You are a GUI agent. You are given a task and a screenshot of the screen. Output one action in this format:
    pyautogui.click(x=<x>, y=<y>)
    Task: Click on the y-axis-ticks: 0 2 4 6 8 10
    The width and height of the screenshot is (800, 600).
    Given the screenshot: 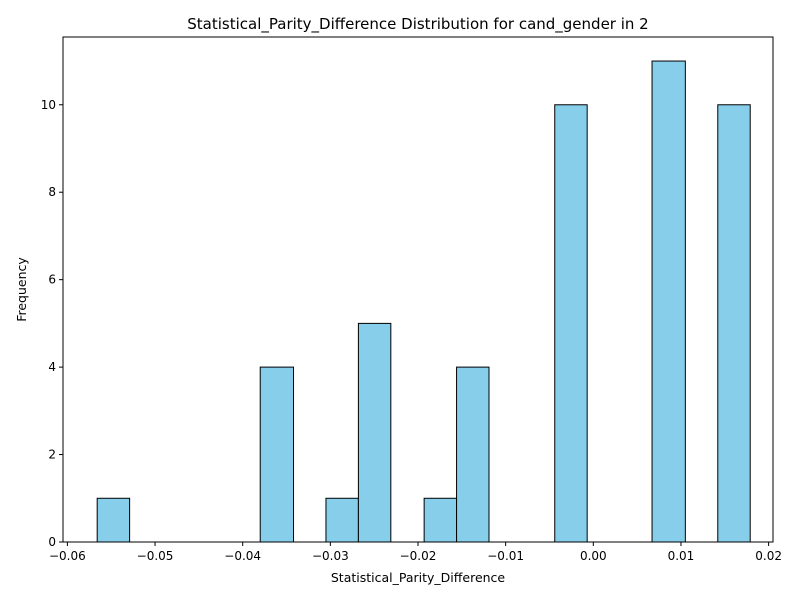 What is the action you would take?
    pyautogui.click(x=52, y=323)
    